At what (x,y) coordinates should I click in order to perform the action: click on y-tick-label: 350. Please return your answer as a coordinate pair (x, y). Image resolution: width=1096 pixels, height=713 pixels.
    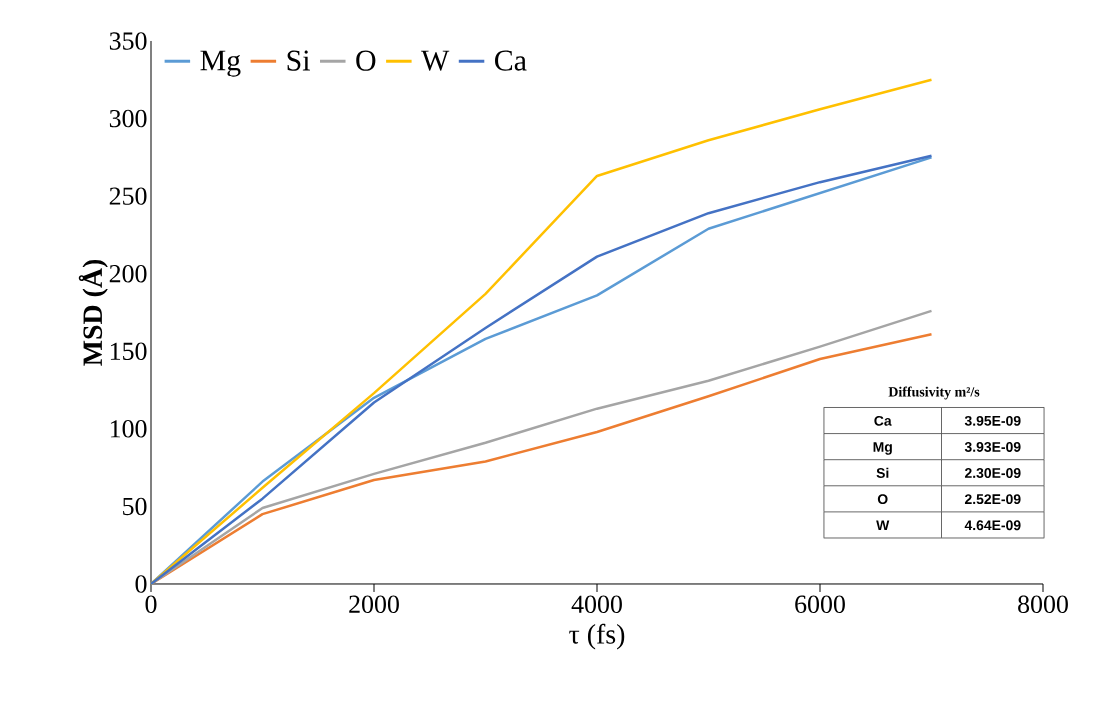
    Looking at the image, I should click on (128, 41).